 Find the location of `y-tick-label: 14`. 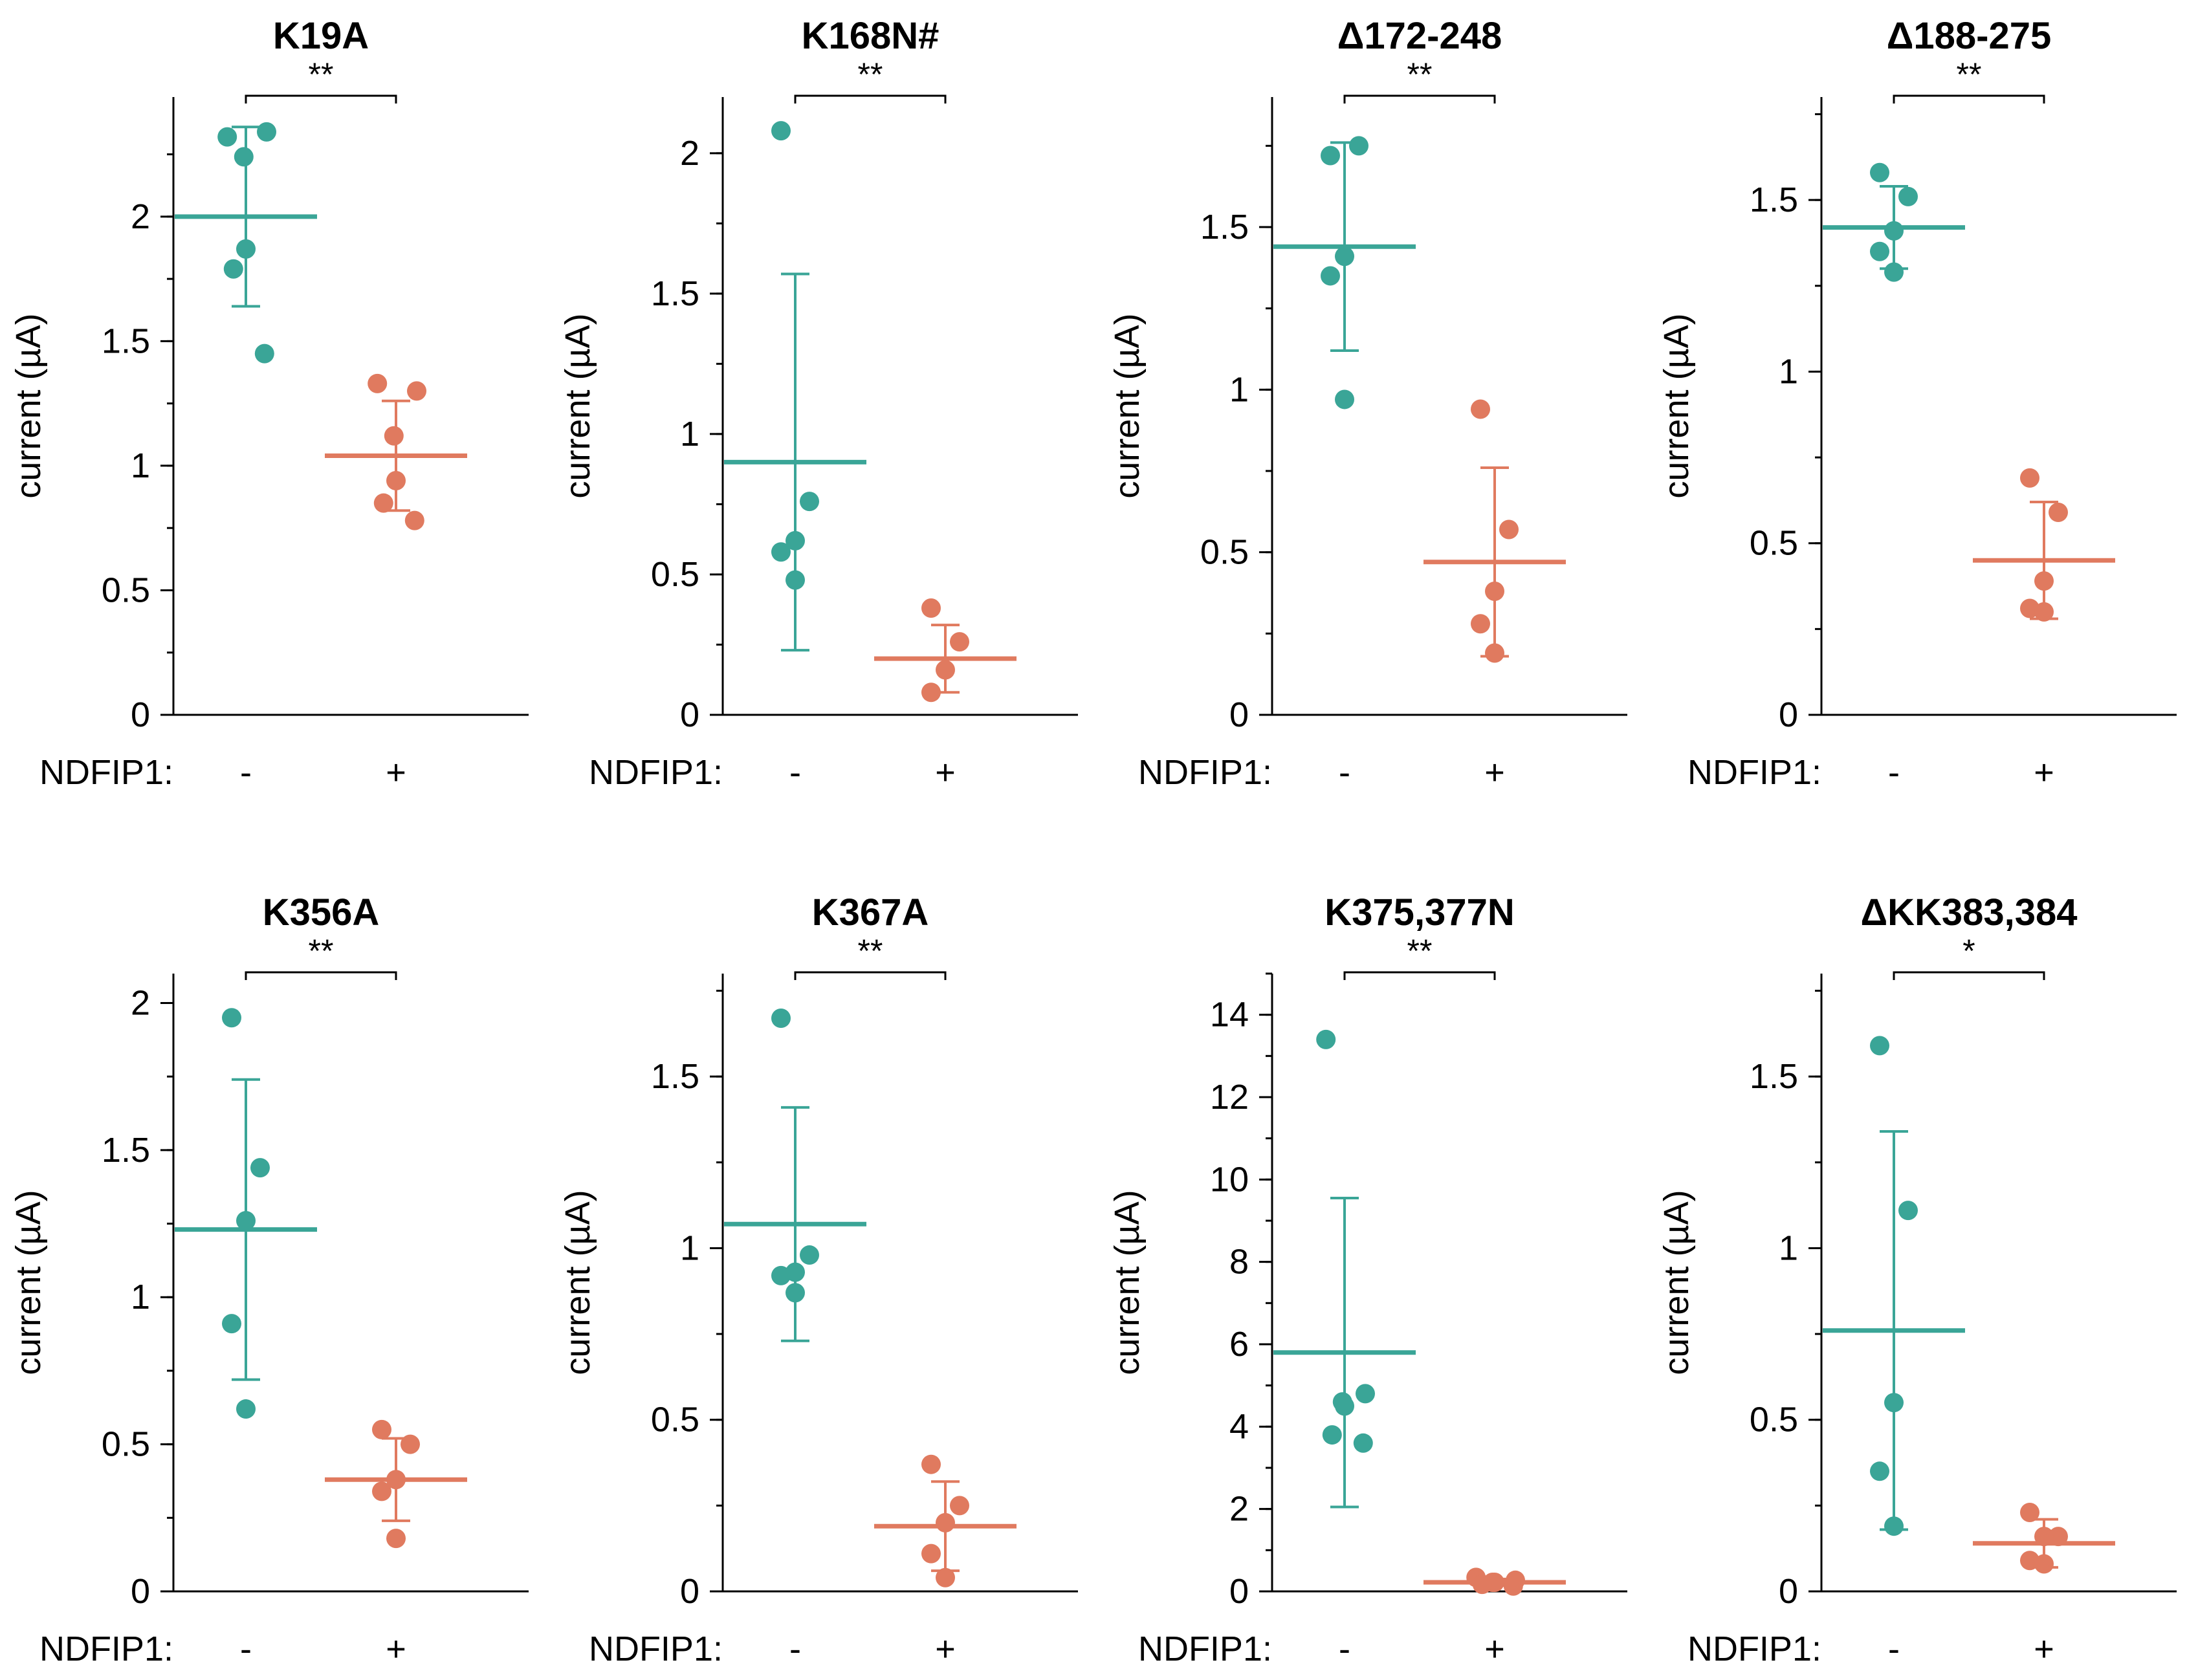

y-tick-label: 14 is located at coordinates (1229, 1015).